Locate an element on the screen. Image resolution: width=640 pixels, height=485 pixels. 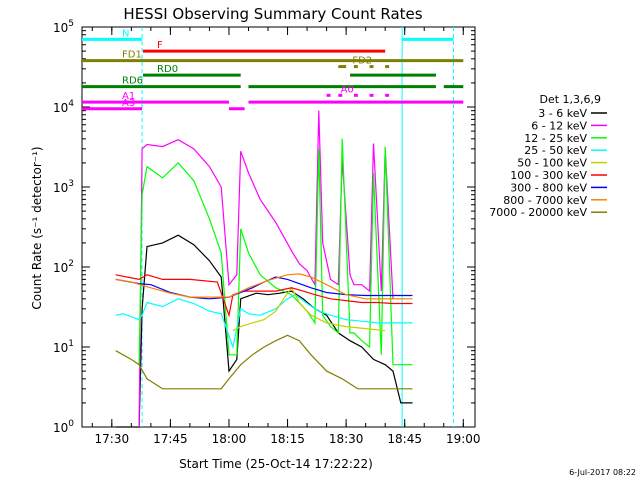
legend-entry-label: 50 - 100 keV is located at coordinates (552, 163).